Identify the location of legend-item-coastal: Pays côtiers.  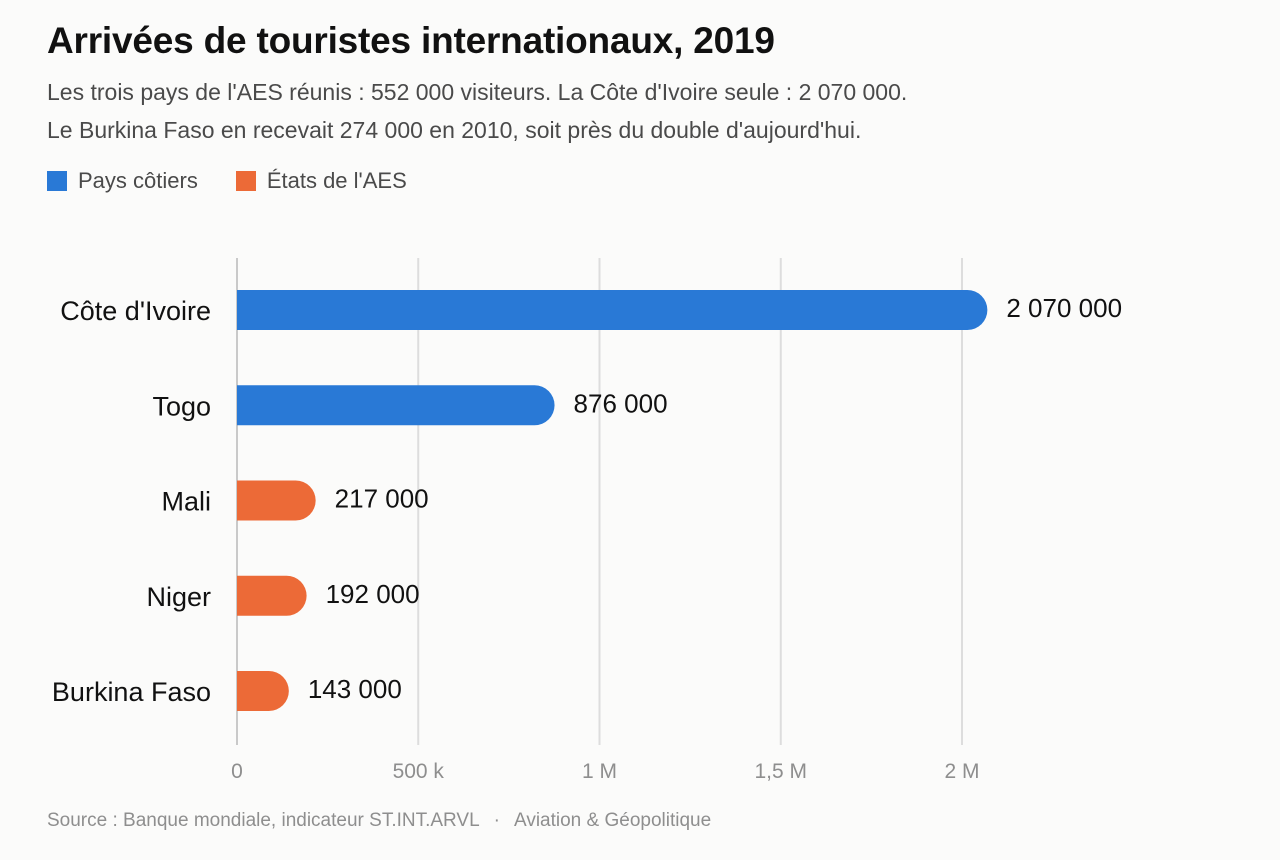
(122, 181).